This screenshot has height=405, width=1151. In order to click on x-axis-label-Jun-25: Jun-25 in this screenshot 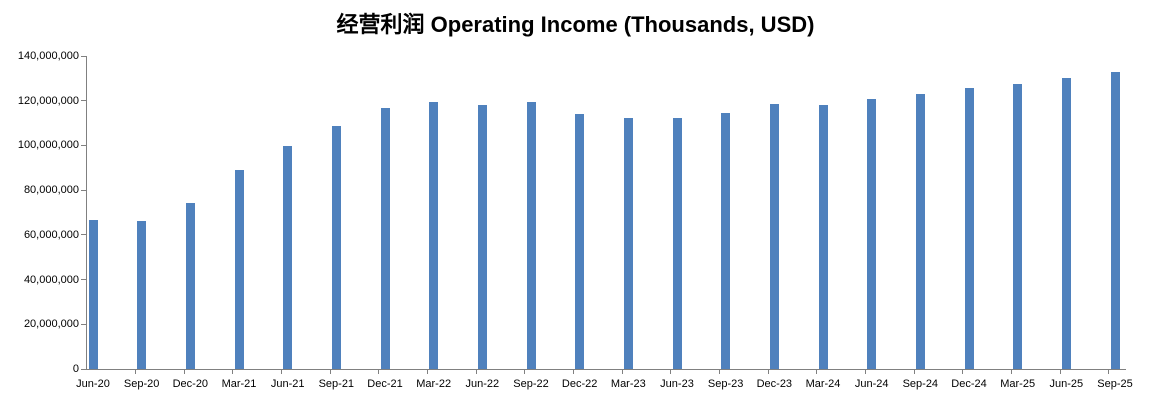, I will do `click(1066, 384)`.